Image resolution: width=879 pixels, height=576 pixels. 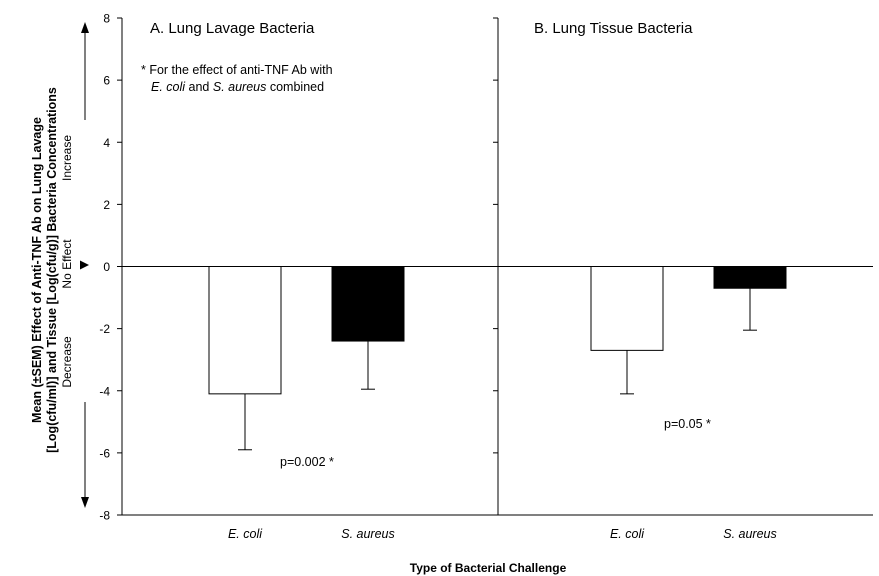 I want to click on y-tick-label: 2, so click(x=106, y=205).